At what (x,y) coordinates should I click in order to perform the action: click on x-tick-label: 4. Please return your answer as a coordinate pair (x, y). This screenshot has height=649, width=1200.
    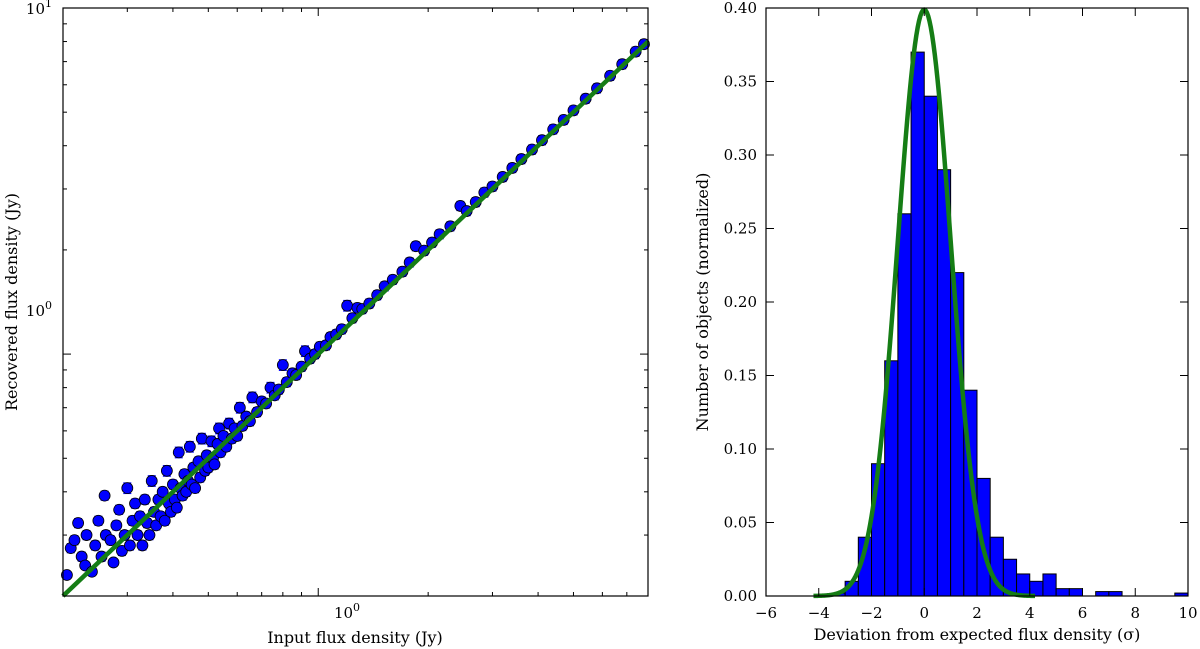
    Looking at the image, I should click on (1030, 613).